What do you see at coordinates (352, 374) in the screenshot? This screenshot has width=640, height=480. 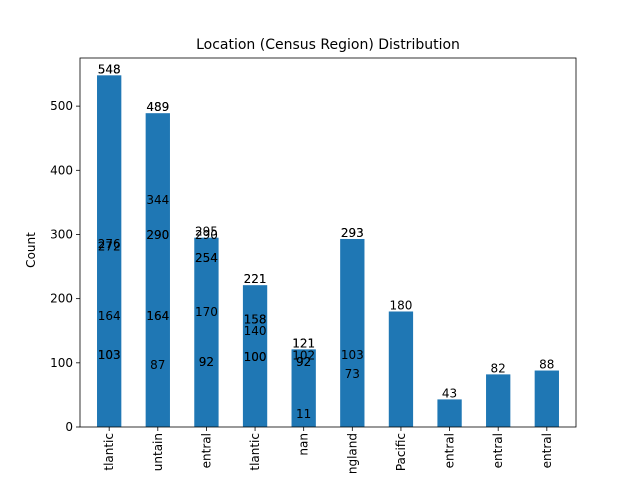 I see `bar-value-label: 73` at bounding box center [352, 374].